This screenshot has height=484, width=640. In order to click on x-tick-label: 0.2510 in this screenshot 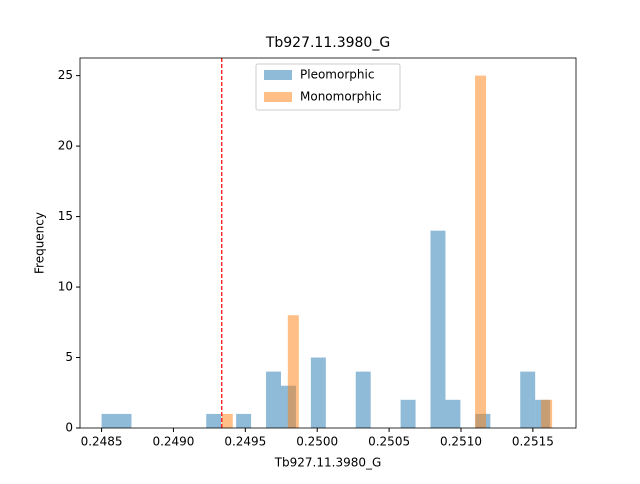, I will do `click(461, 442)`.